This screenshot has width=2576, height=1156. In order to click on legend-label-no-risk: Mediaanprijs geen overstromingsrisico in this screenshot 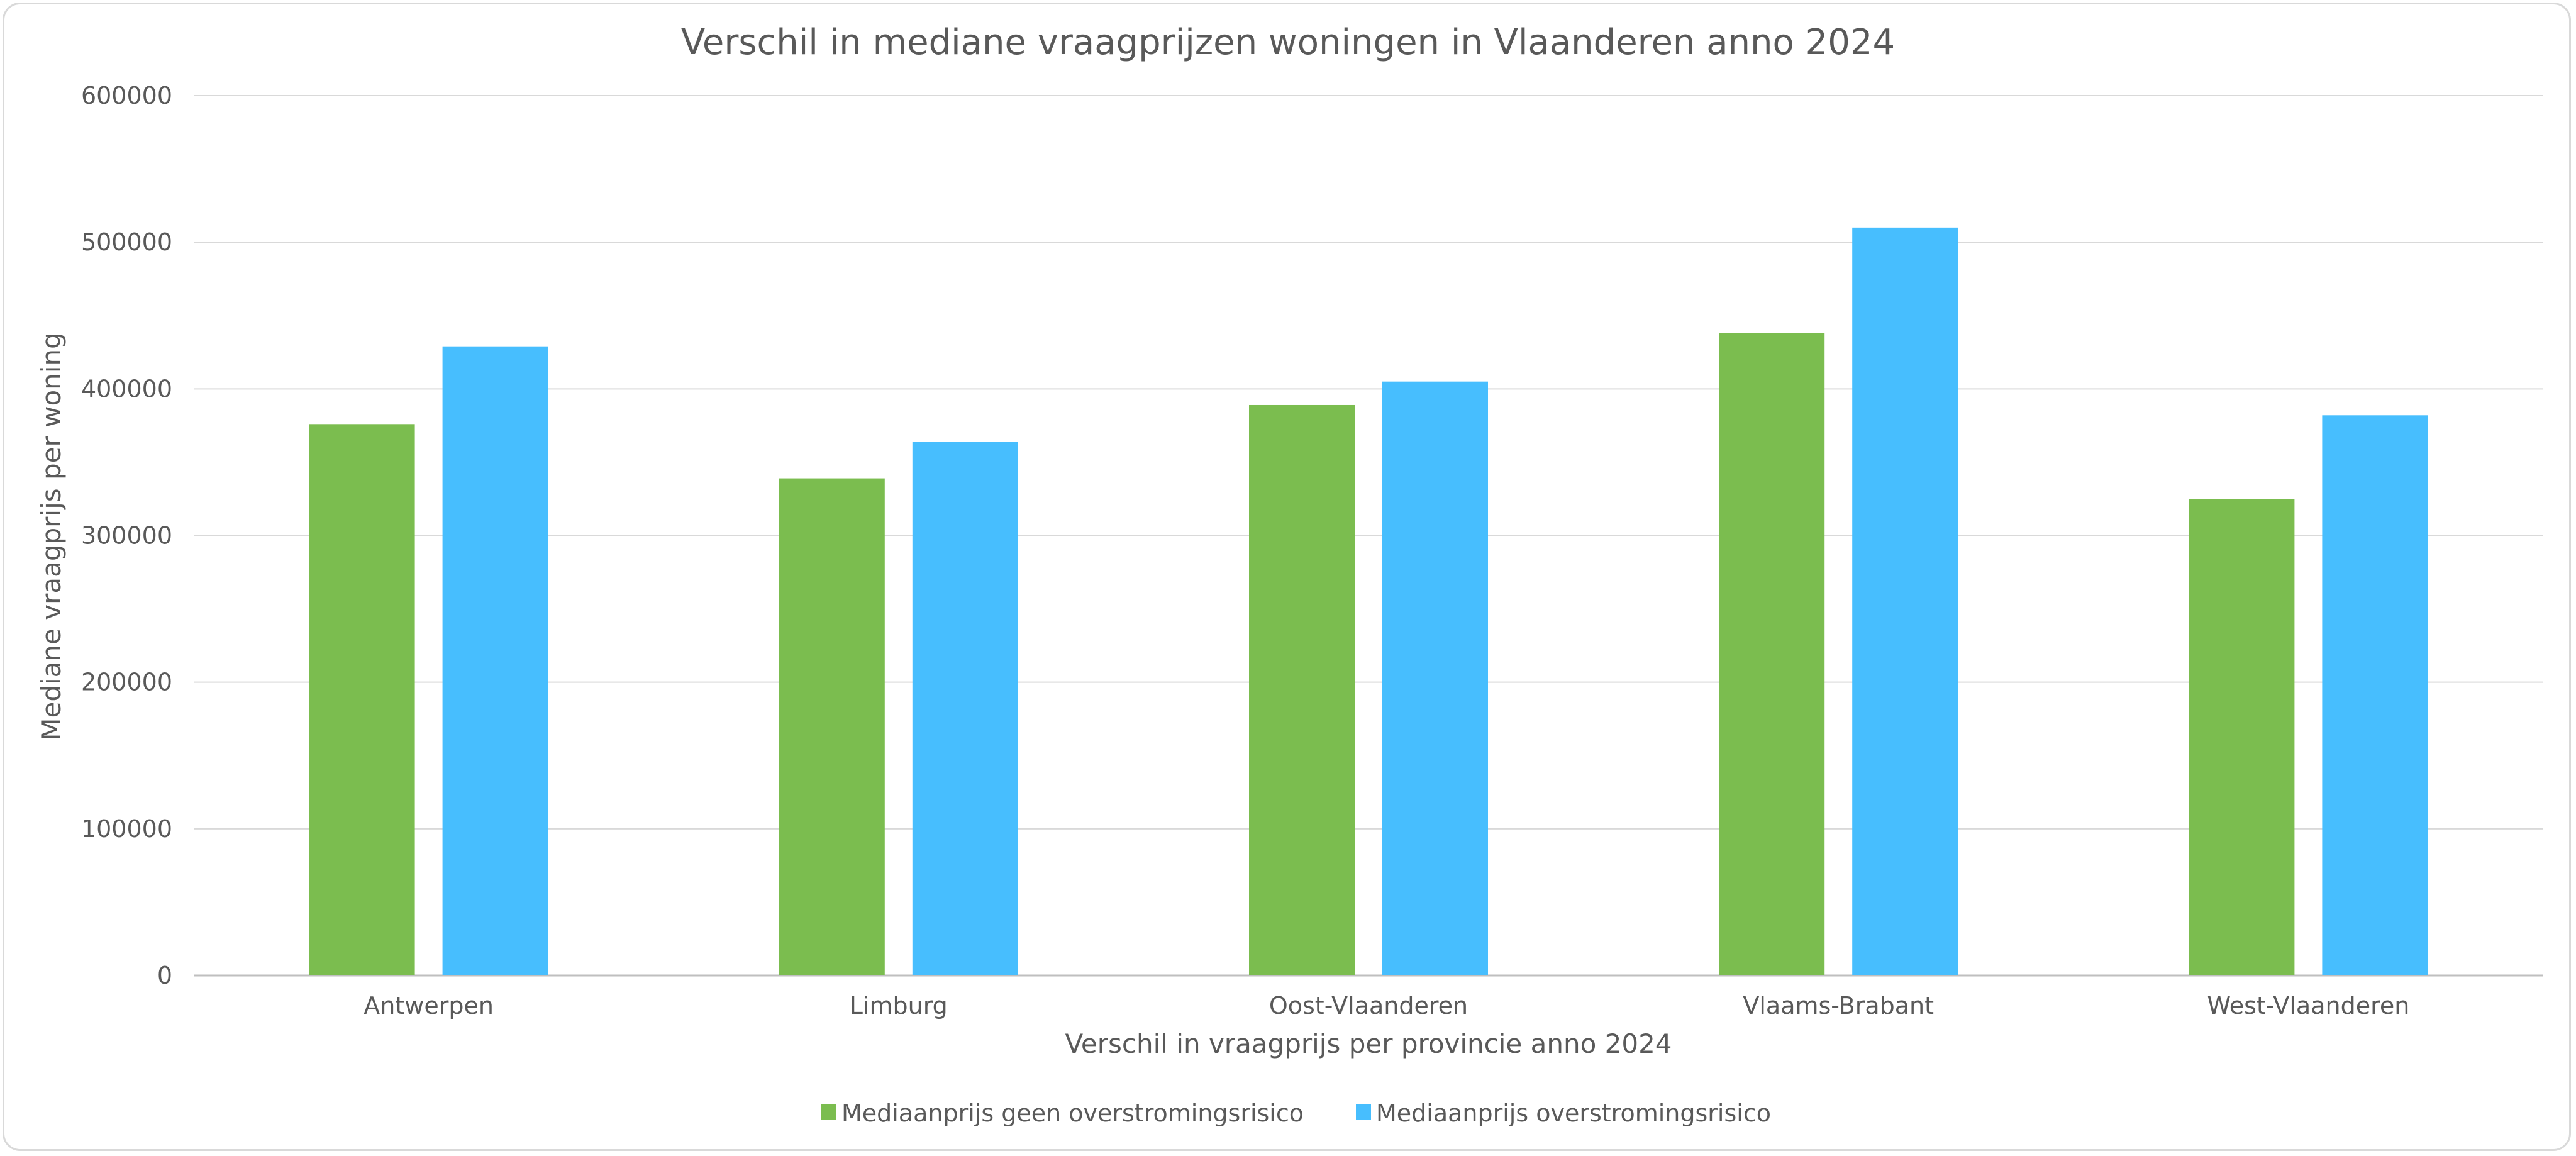, I will do `click(1072, 1113)`.